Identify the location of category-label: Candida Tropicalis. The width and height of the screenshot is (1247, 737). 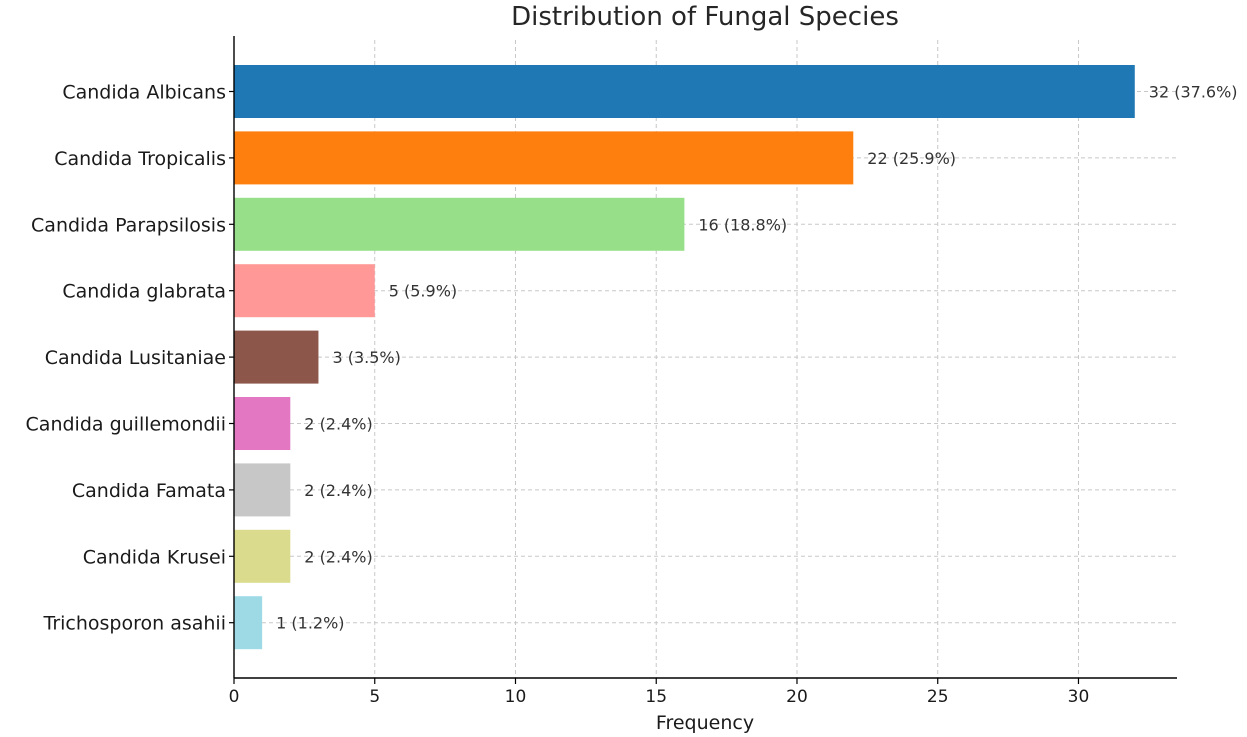
(140, 159).